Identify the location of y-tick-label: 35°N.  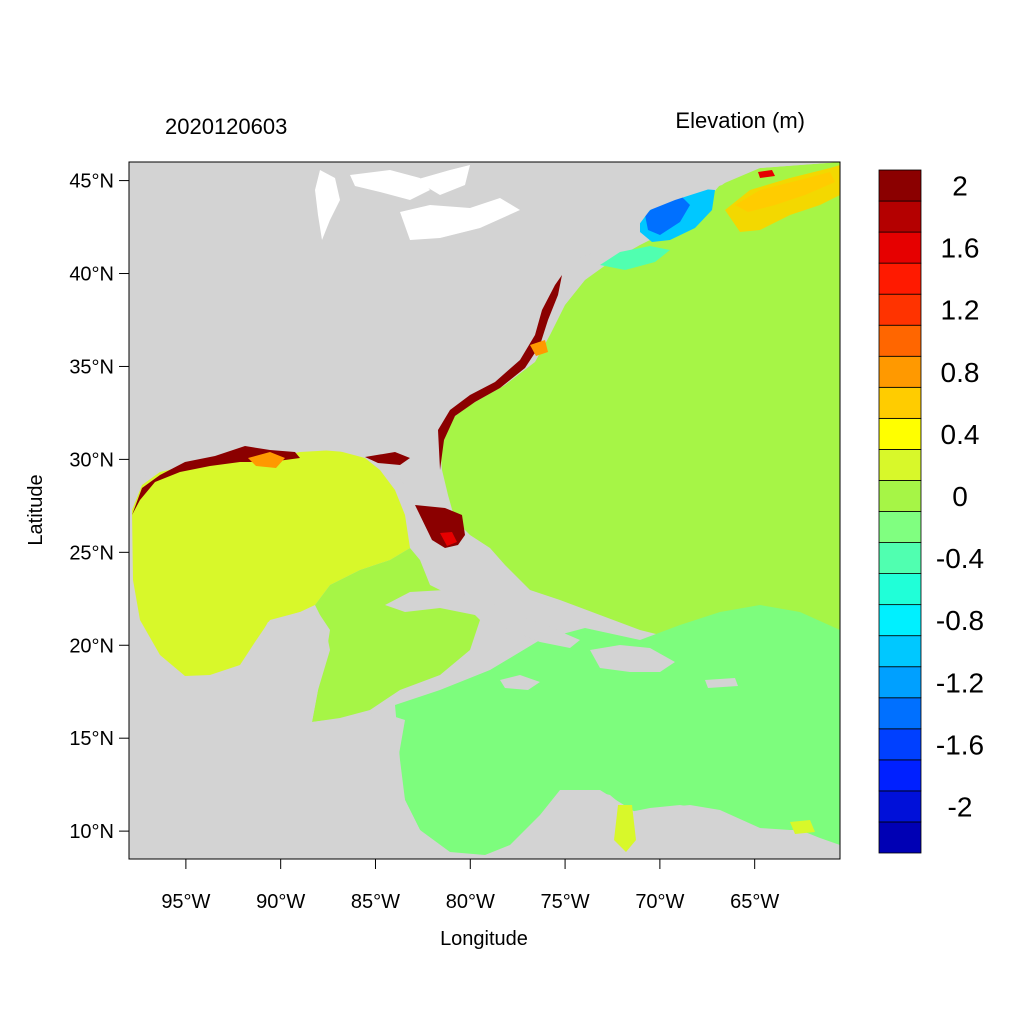
(91, 367).